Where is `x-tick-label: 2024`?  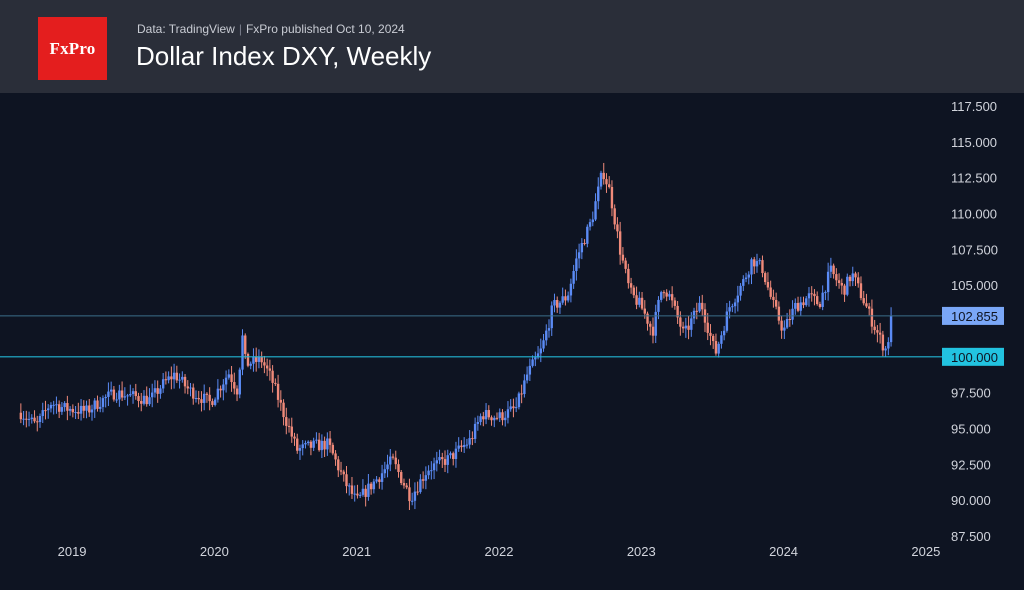
x-tick-label: 2024 is located at coordinates (783, 551).